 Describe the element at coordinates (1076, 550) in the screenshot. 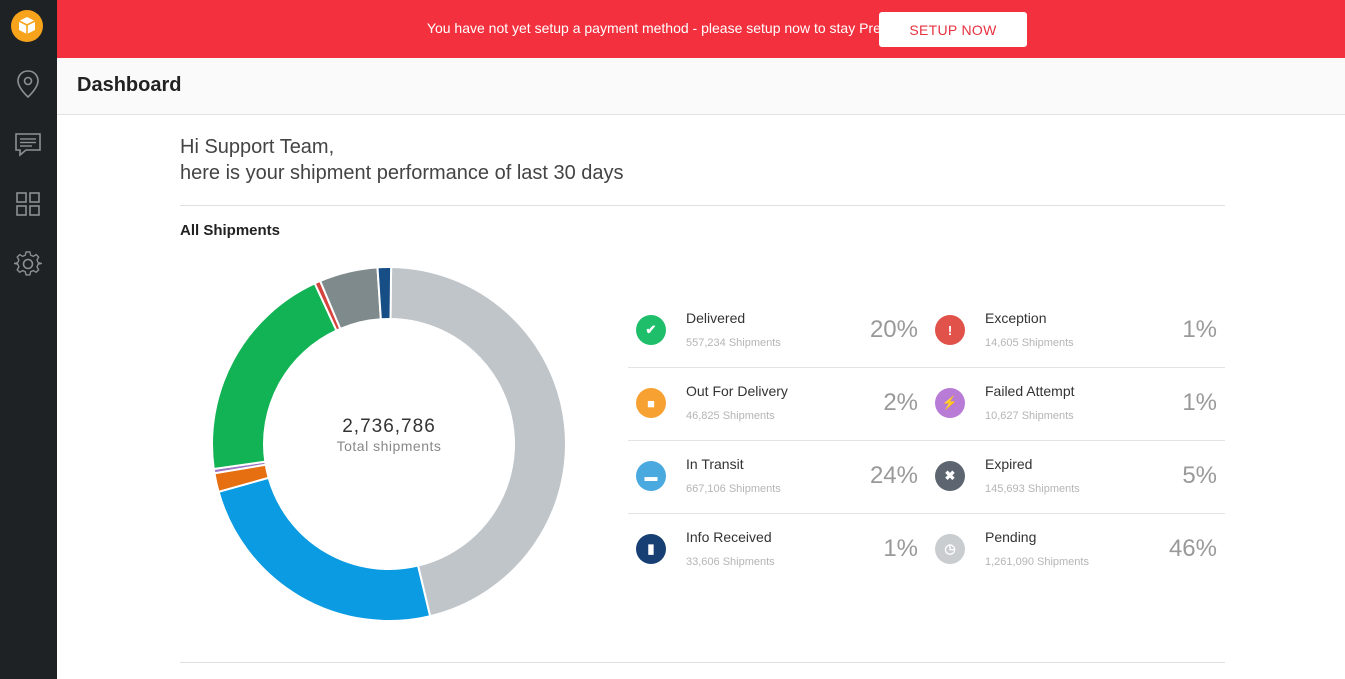

I see `stat-item: ◷ Pending 1,261,090 Shipments 46%` at that location.